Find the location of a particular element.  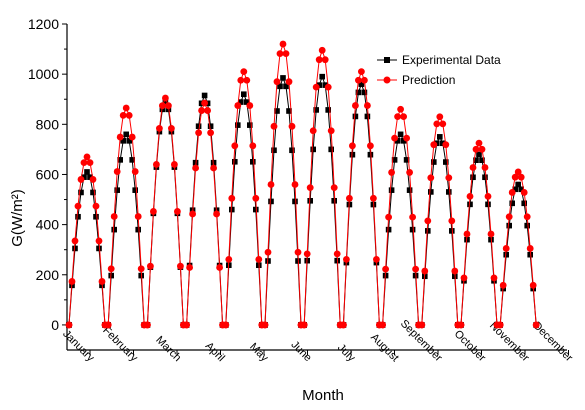

y-axis-title: G(W/m²) is located at coordinates (17, 217).